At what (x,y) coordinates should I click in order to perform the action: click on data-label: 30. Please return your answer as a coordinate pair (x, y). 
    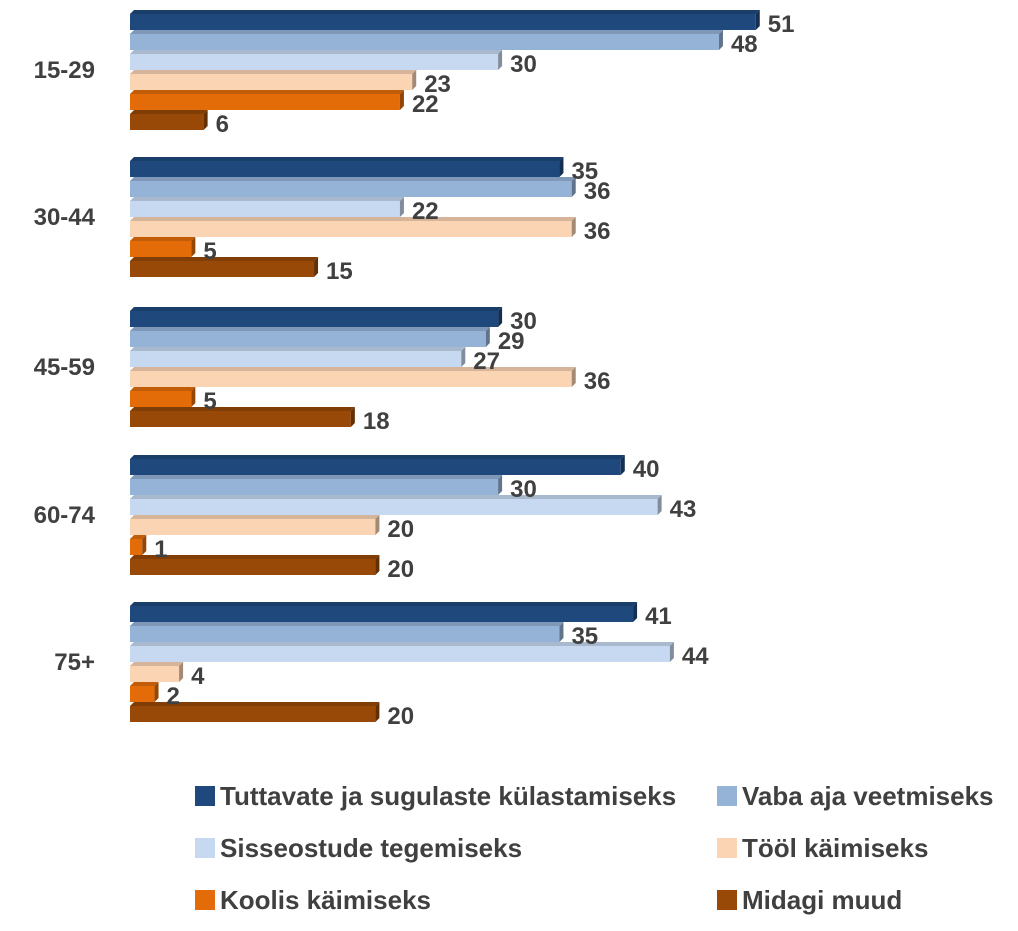
    Looking at the image, I should click on (523, 321).